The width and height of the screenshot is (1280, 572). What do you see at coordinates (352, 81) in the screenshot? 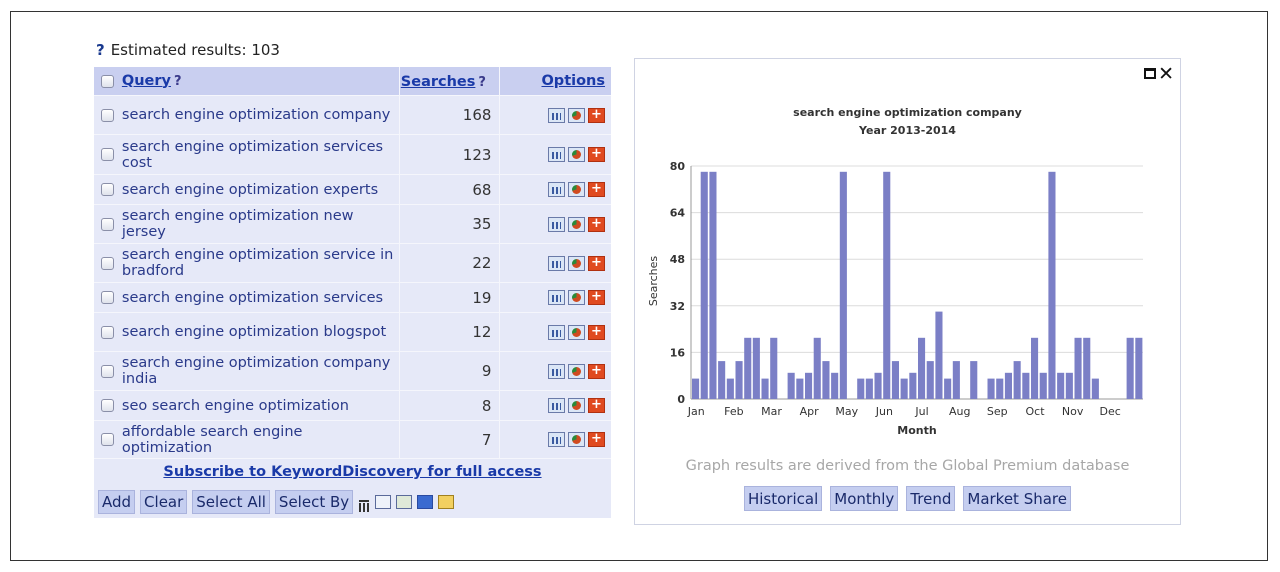
I see `table-header: Query? Searches? Options` at bounding box center [352, 81].